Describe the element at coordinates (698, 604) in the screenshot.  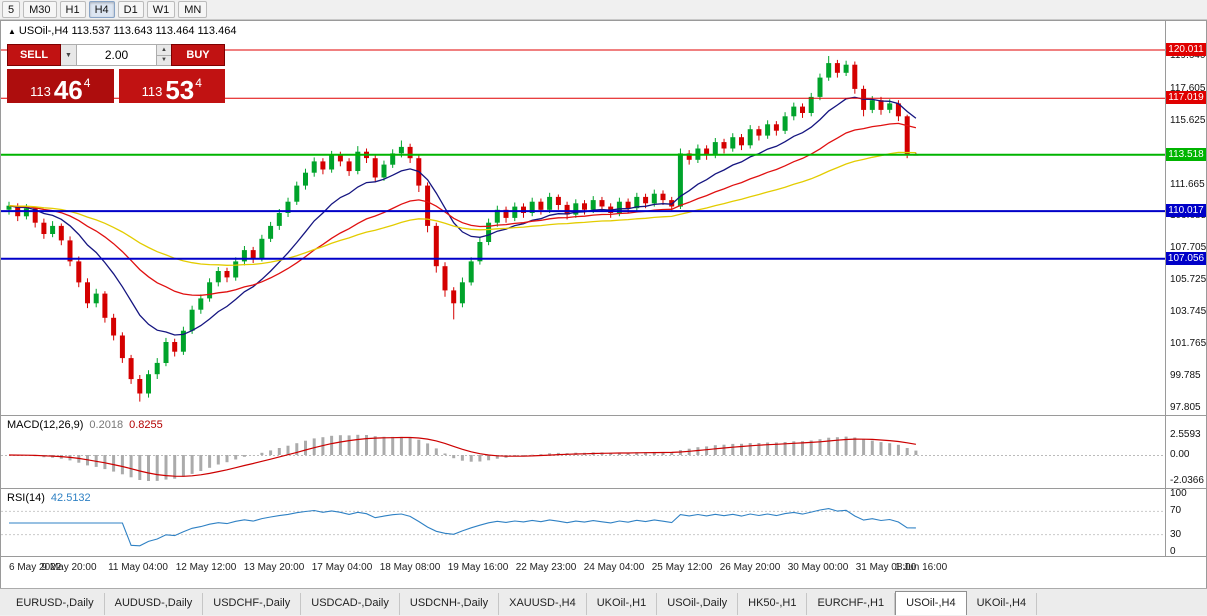
I see `chart-tab-usoil--daily: USOil-,Daily` at that location.